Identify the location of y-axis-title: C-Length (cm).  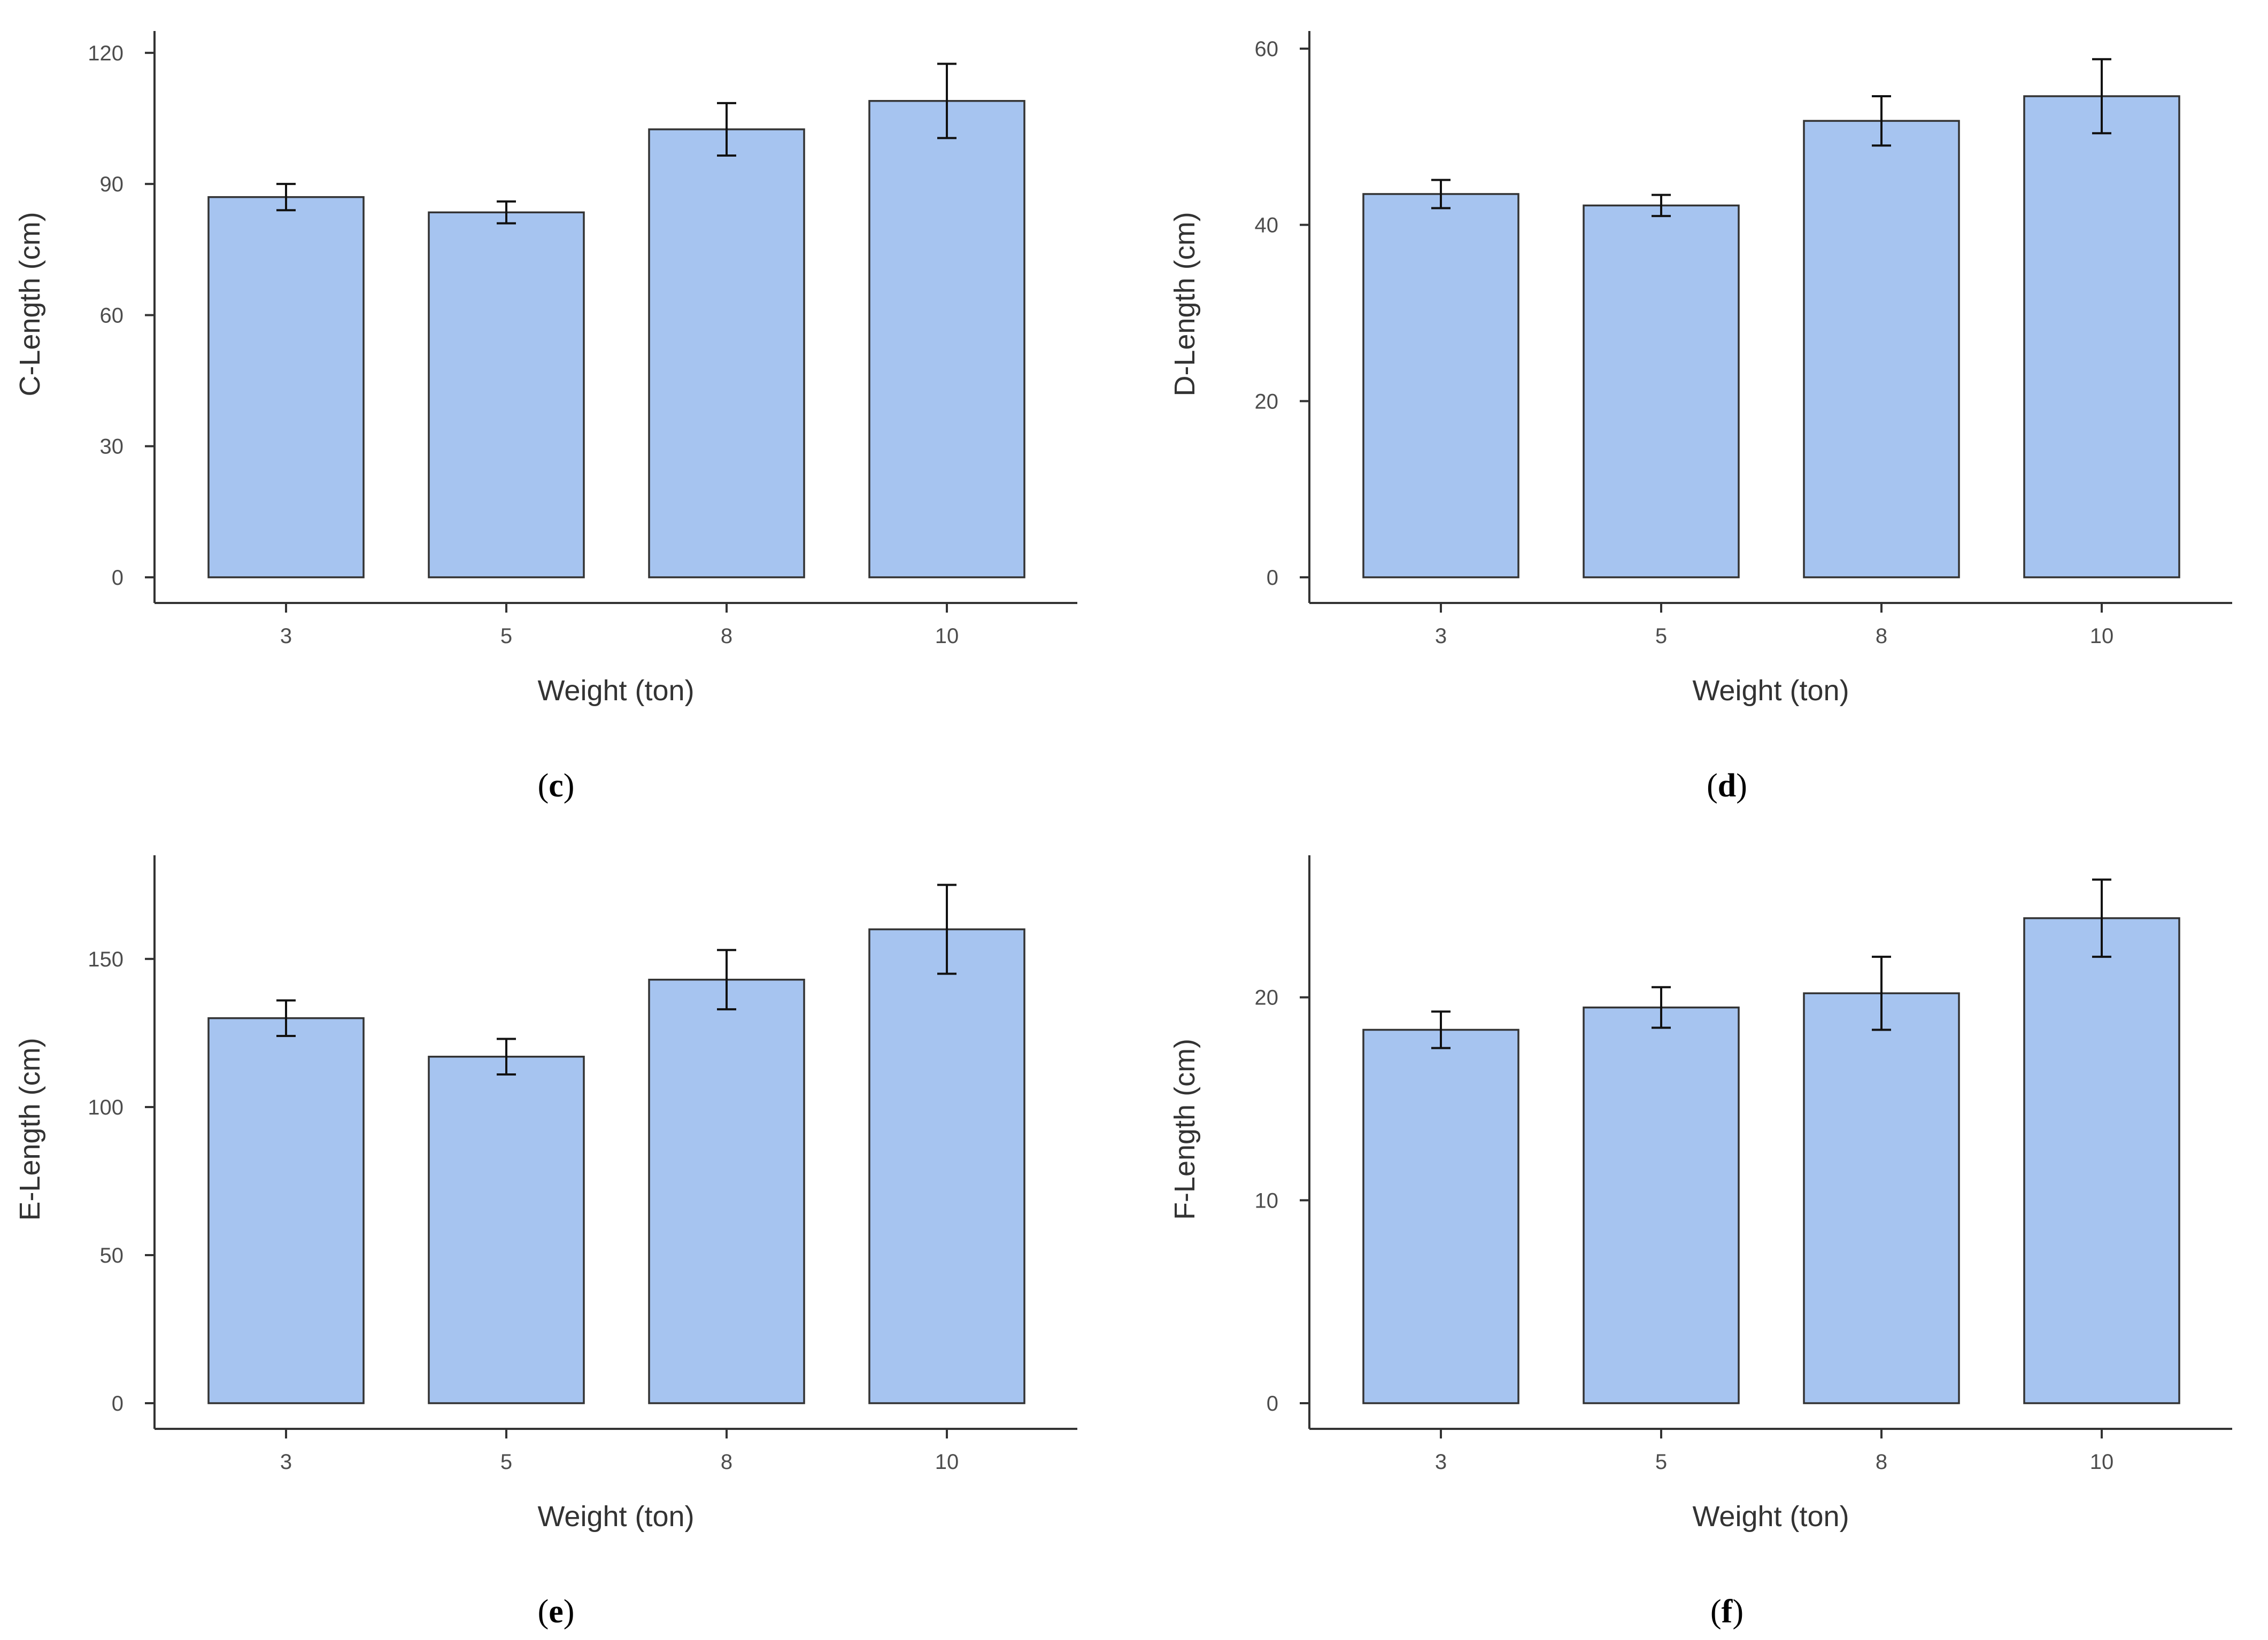
(30, 304).